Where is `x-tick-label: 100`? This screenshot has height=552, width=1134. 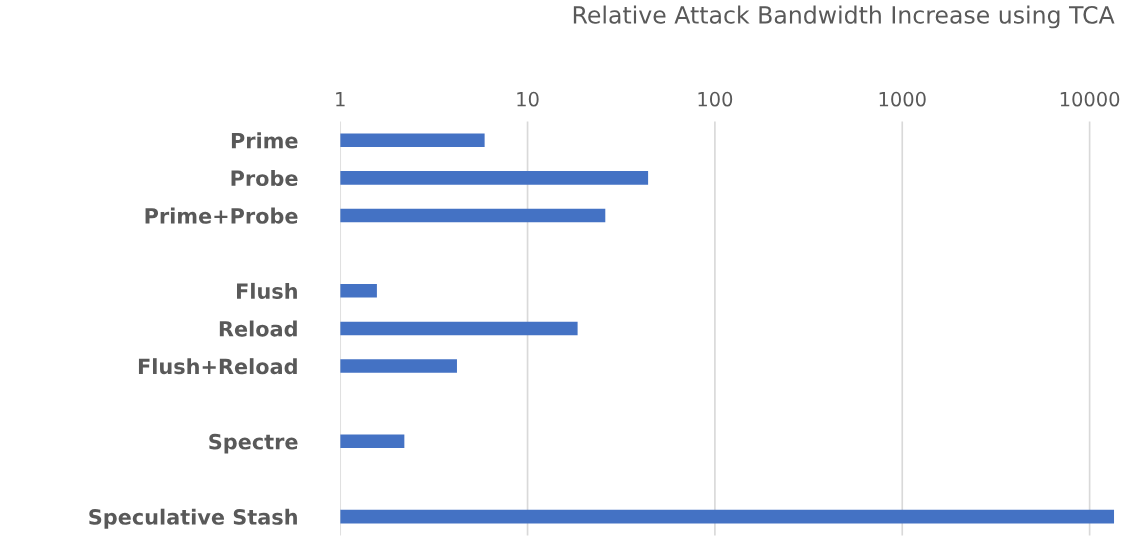
x-tick-label: 100 is located at coordinates (715, 99).